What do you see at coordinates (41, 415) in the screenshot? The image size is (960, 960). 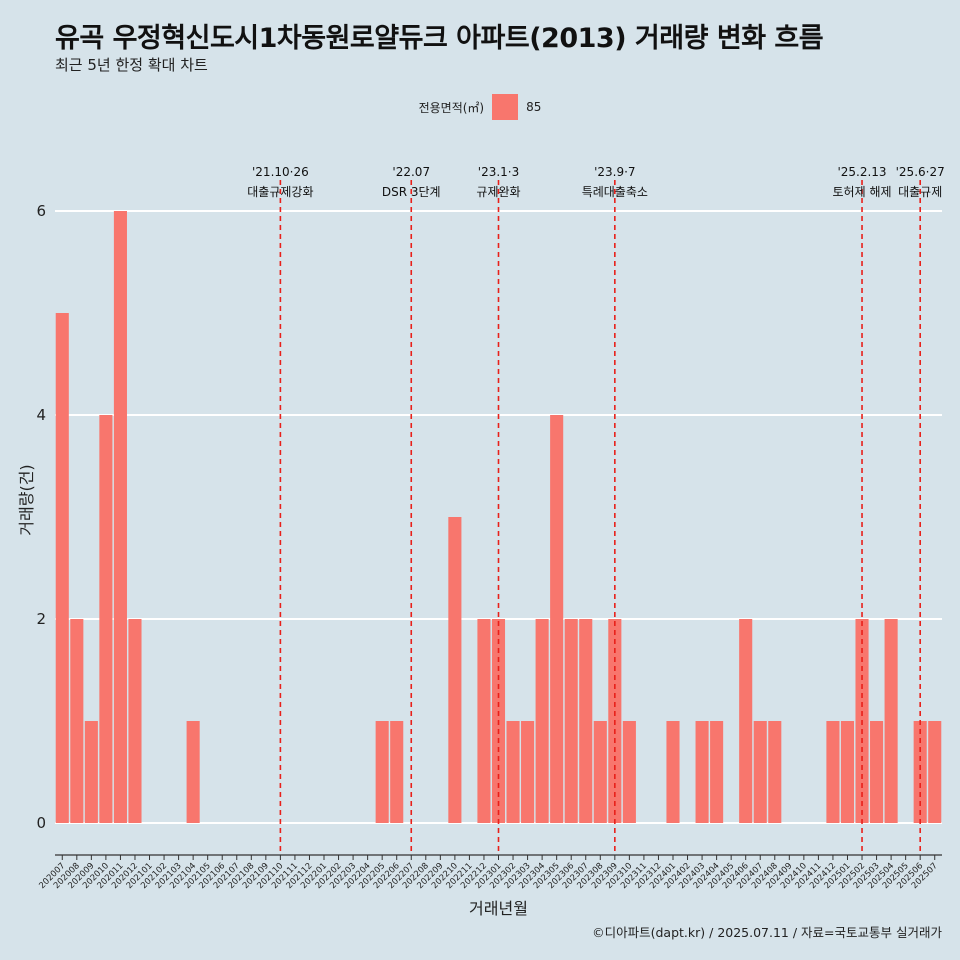 I see `y-tick-label: 4` at bounding box center [41, 415].